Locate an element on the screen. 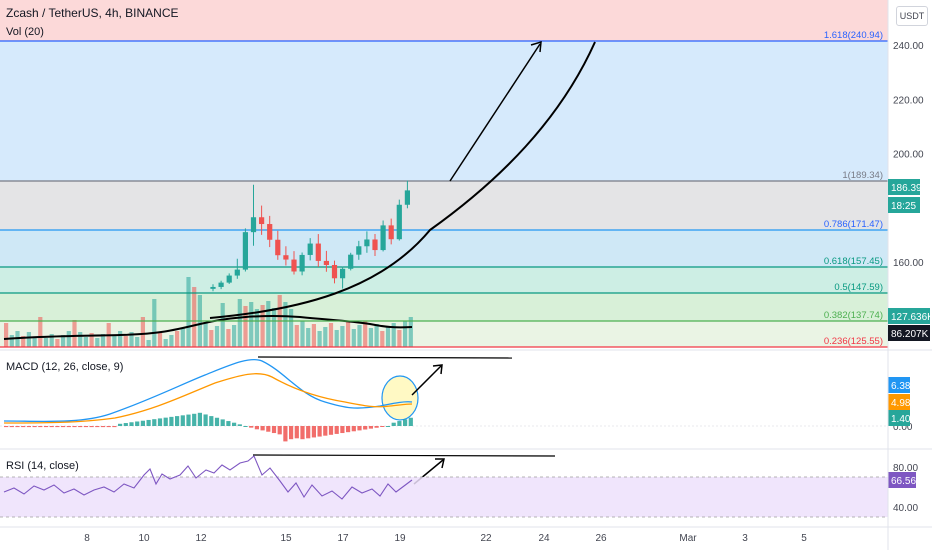 The height and width of the screenshot is (550, 932). fib-label: 0.5(147.59) is located at coordinates (858, 287).